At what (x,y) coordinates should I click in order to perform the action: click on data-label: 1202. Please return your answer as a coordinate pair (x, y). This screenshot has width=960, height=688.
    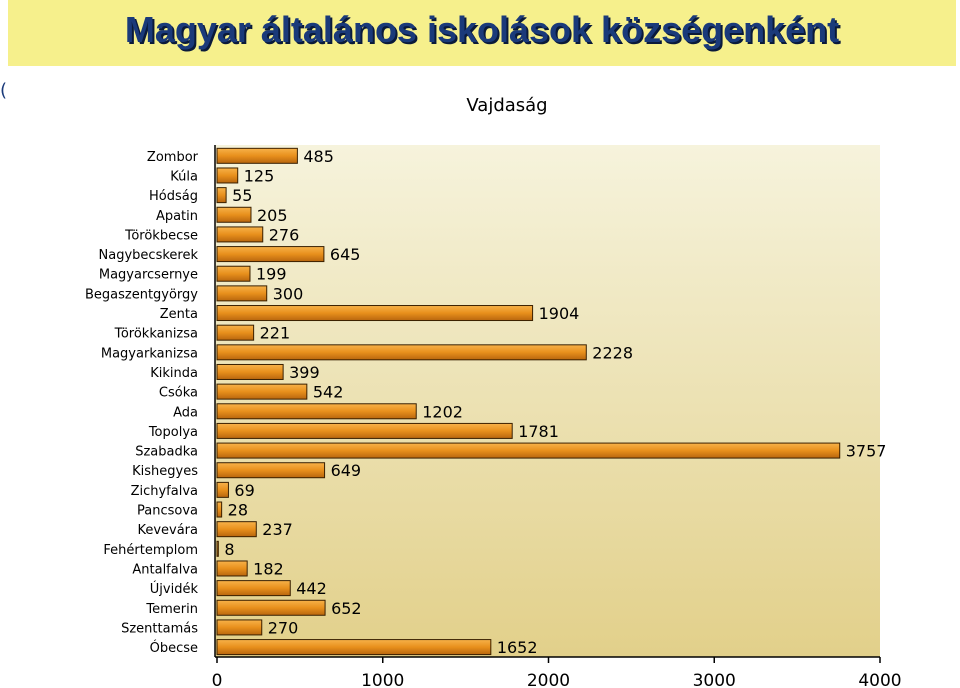
    Looking at the image, I should click on (442, 411).